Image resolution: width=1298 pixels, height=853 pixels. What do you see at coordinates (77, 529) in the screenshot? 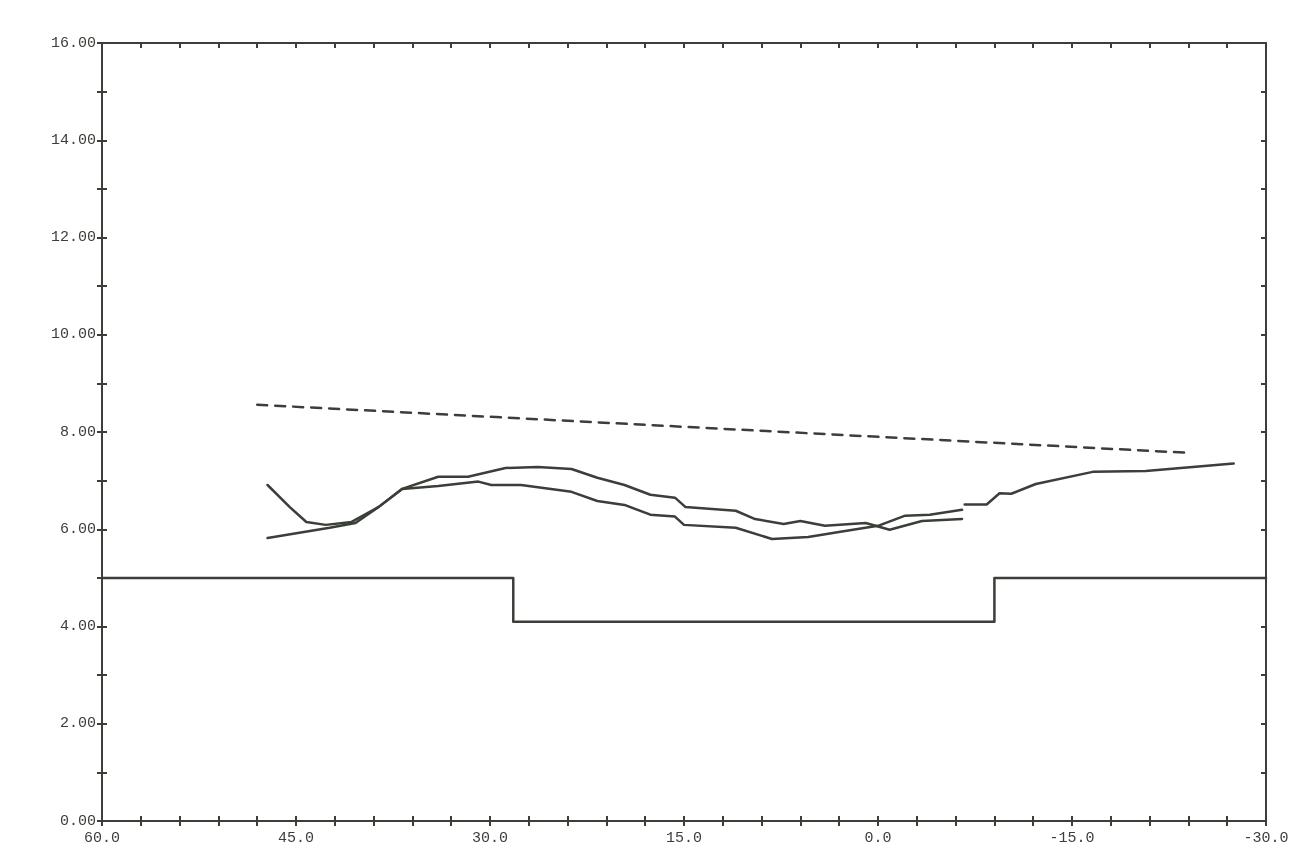
I see `y-tick-label: 6.00` at bounding box center [77, 529].